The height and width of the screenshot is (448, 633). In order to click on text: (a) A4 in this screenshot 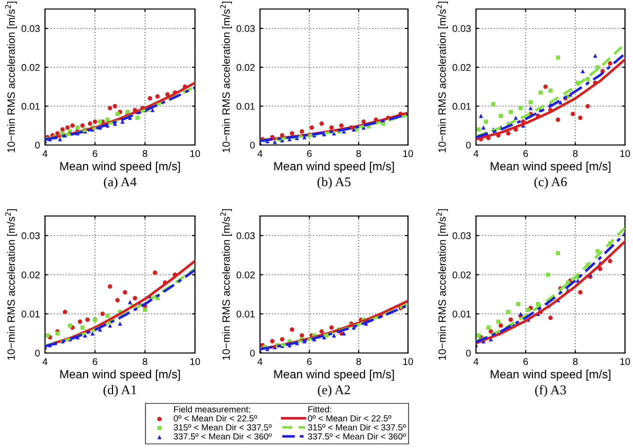, I will do `click(120, 183)`.